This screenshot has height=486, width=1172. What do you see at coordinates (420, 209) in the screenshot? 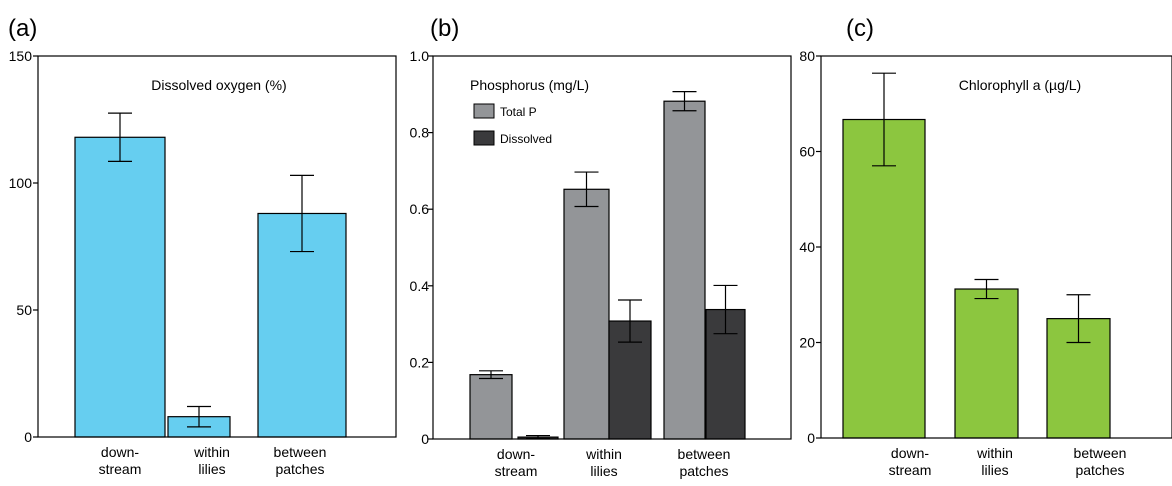
I see `y-tick-label: 0.6` at bounding box center [420, 209].